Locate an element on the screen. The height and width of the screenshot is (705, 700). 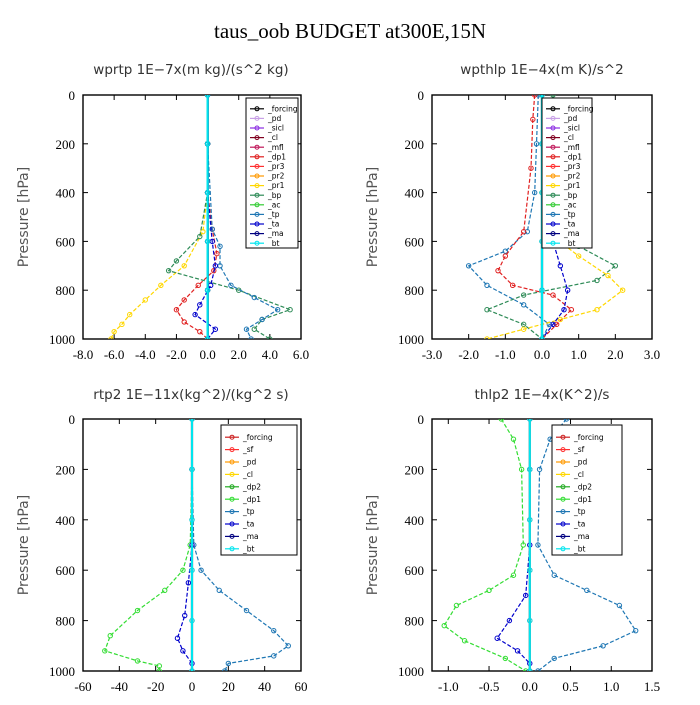
x-tick-label: 2.0 is located at coordinates (615, 354).